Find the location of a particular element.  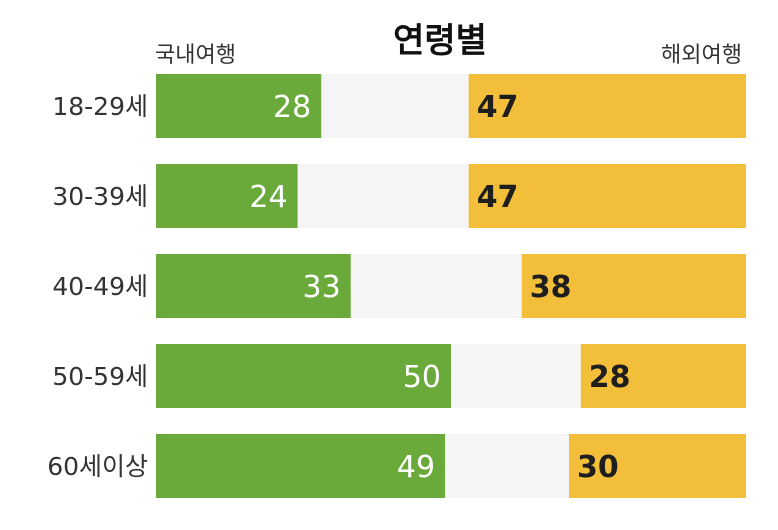

data-label-domestic: 33 is located at coordinates (322, 287).